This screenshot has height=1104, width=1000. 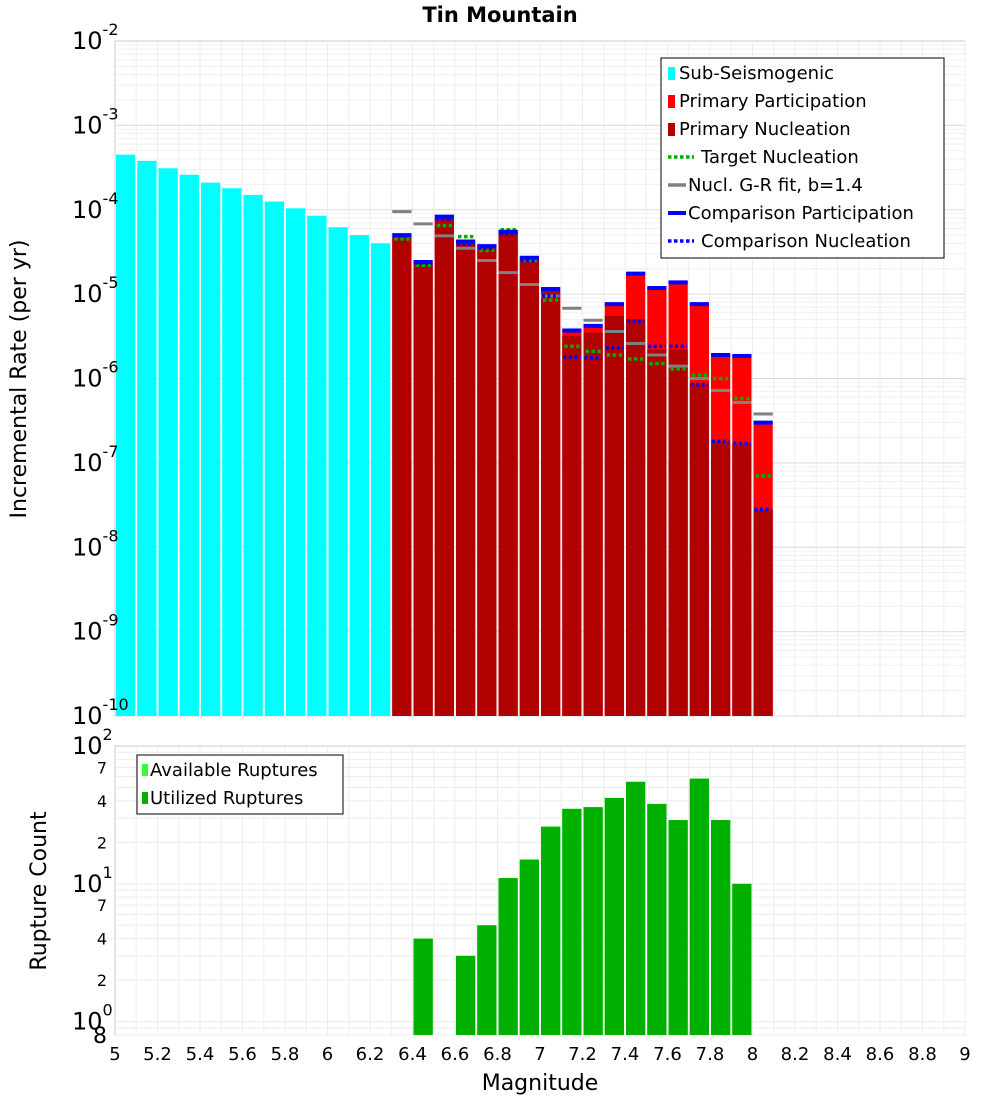 I want to click on legend-label-gr-fit: Nucl. G-R fit, b=1.4, so click(x=775, y=185).